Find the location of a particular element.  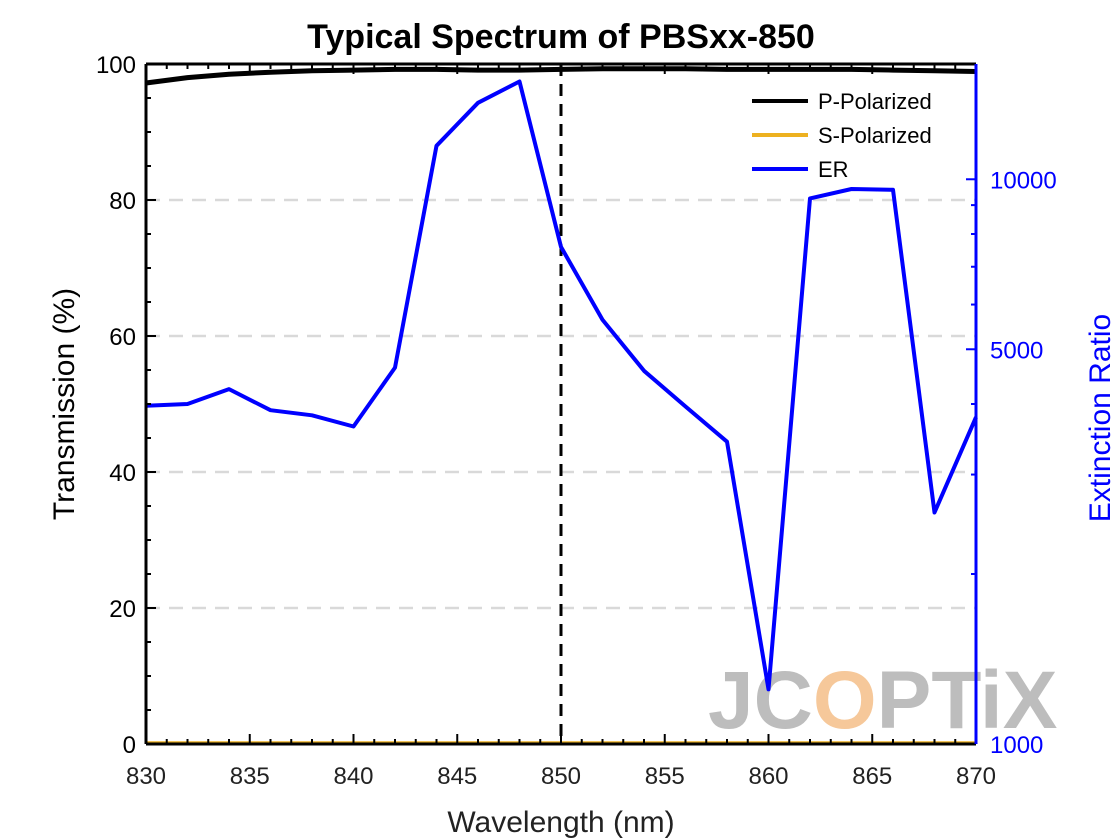

x-tick-label: 845 is located at coordinates (457, 776).